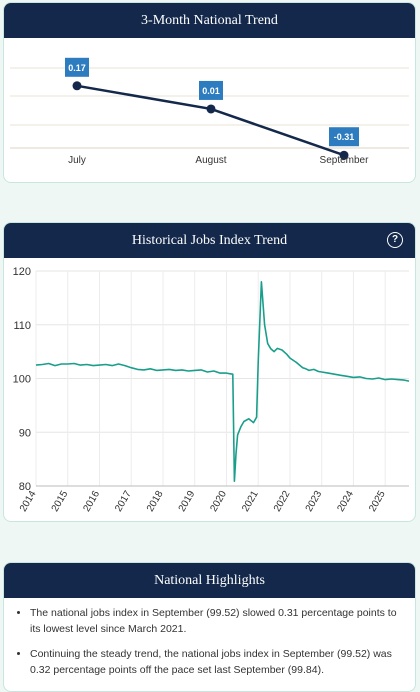  What do you see at coordinates (209, 580) in the screenshot?
I see `national-highlights-title: National Highlights` at bounding box center [209, 580].